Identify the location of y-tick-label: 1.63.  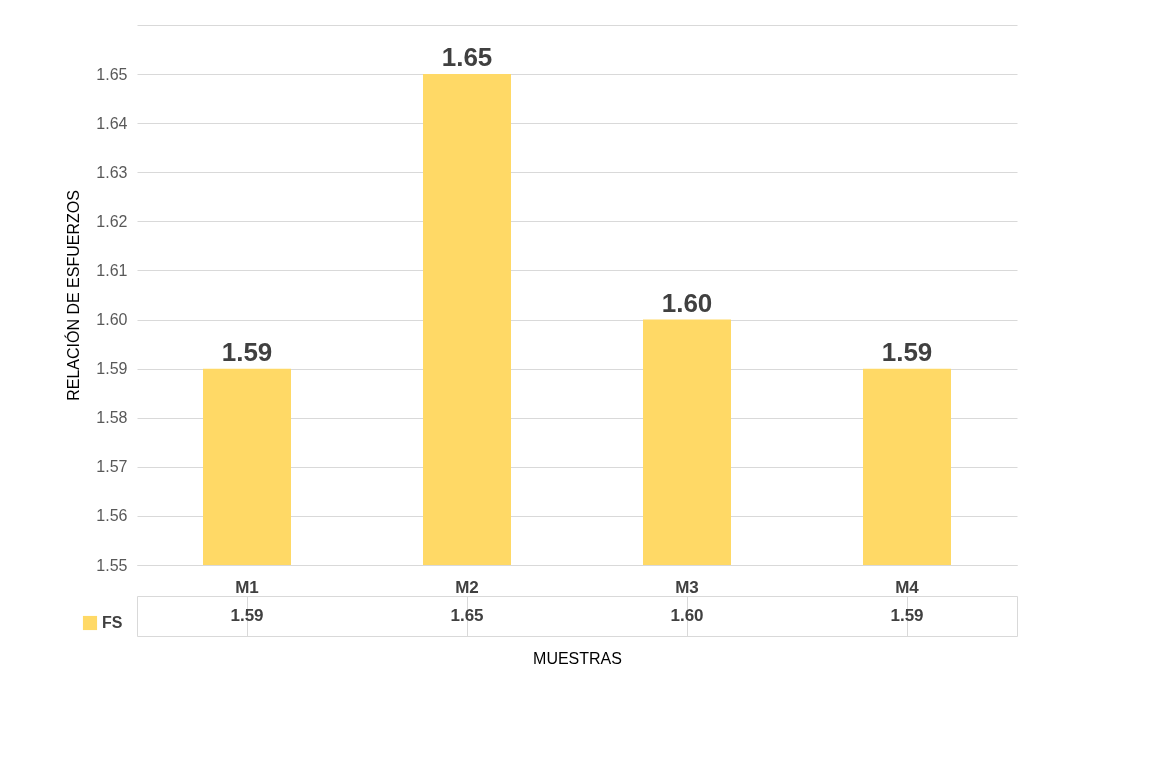
(112, 172).